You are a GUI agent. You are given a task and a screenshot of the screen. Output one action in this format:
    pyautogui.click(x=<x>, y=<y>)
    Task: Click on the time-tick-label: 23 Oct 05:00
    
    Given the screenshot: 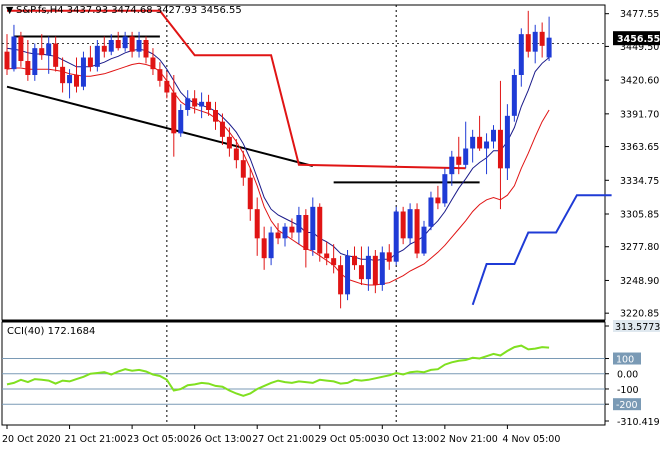 What is the action you would take?
    pyautogui.click(x=158, y=439)
    